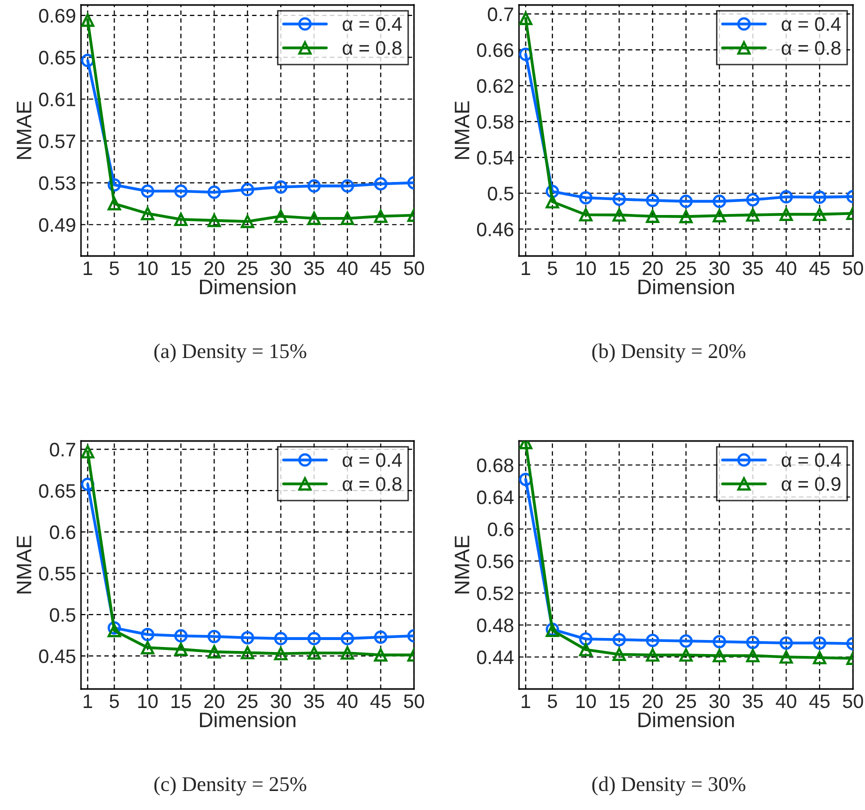  Describe the element at coordinates (495, 122) in the screenshot. I see `y-tick-label: 0.58` at that location.